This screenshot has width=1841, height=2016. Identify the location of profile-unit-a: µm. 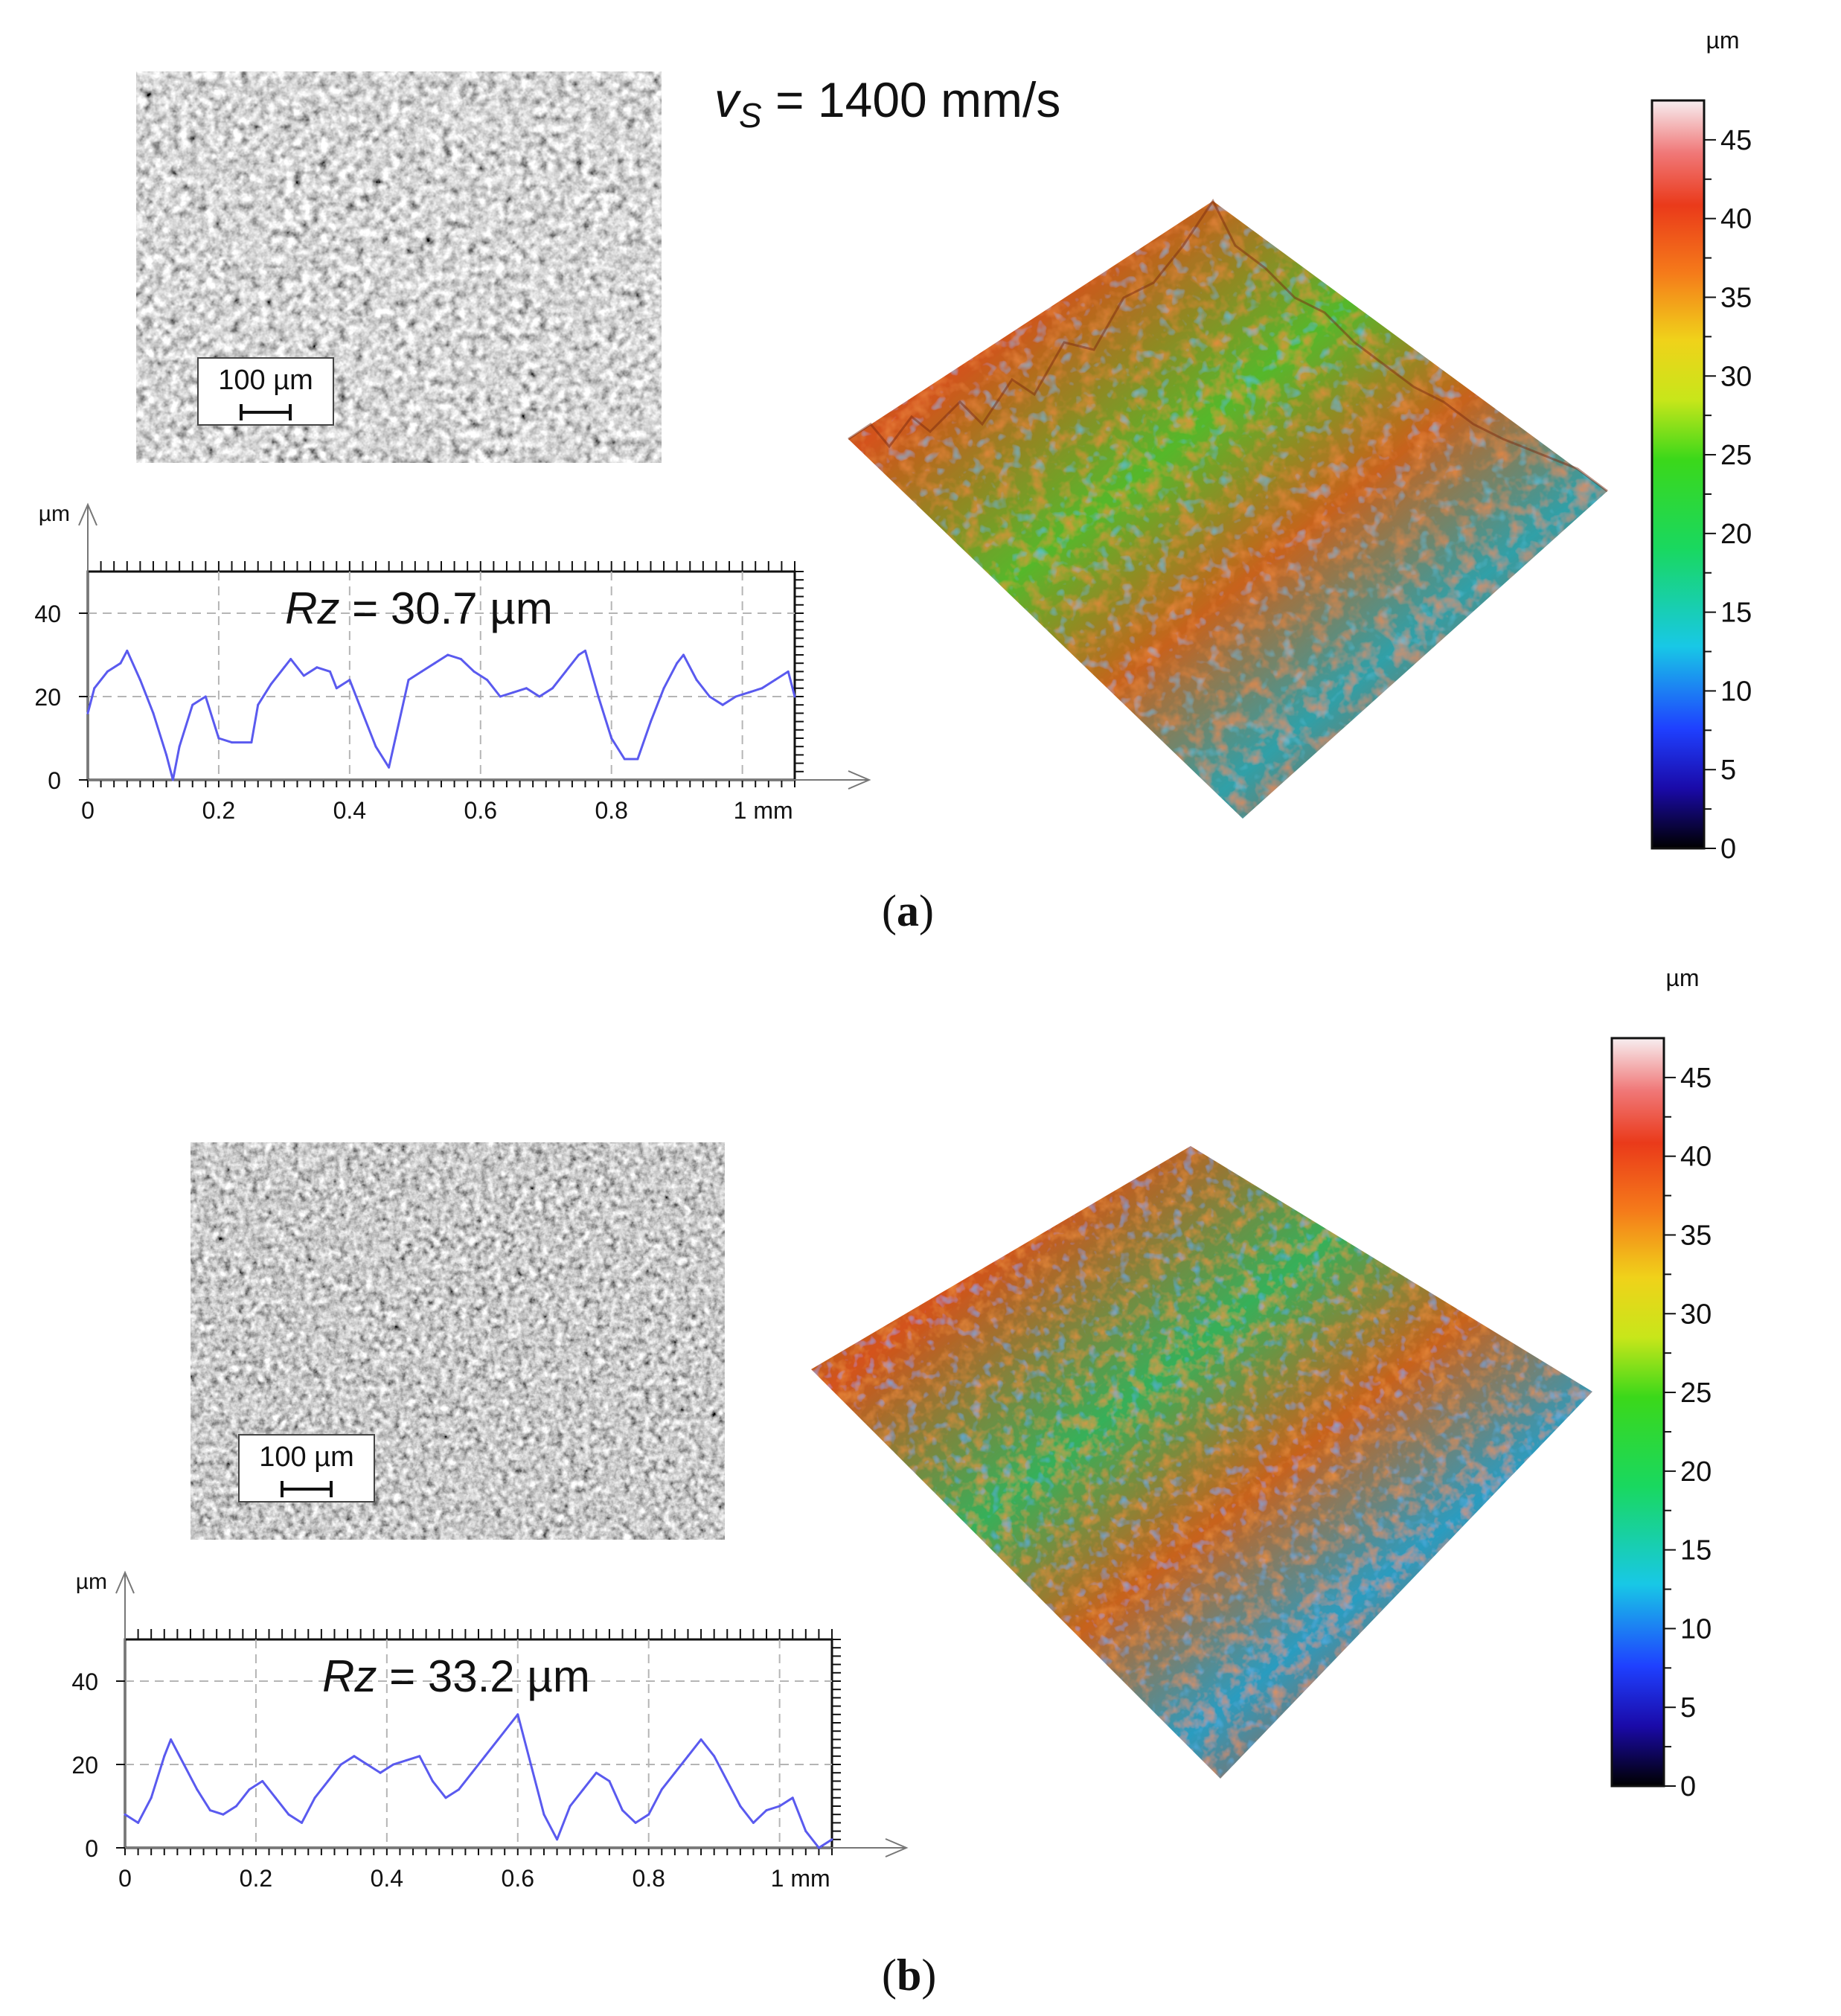
(54, 514).